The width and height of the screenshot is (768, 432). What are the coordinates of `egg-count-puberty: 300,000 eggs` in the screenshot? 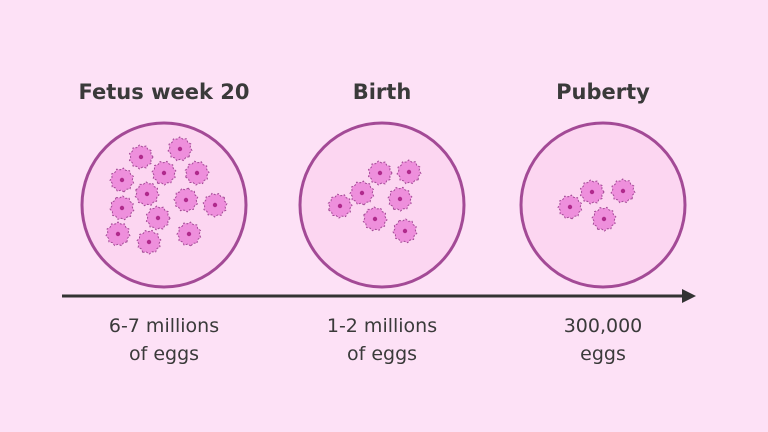 It's located at (603, 340).